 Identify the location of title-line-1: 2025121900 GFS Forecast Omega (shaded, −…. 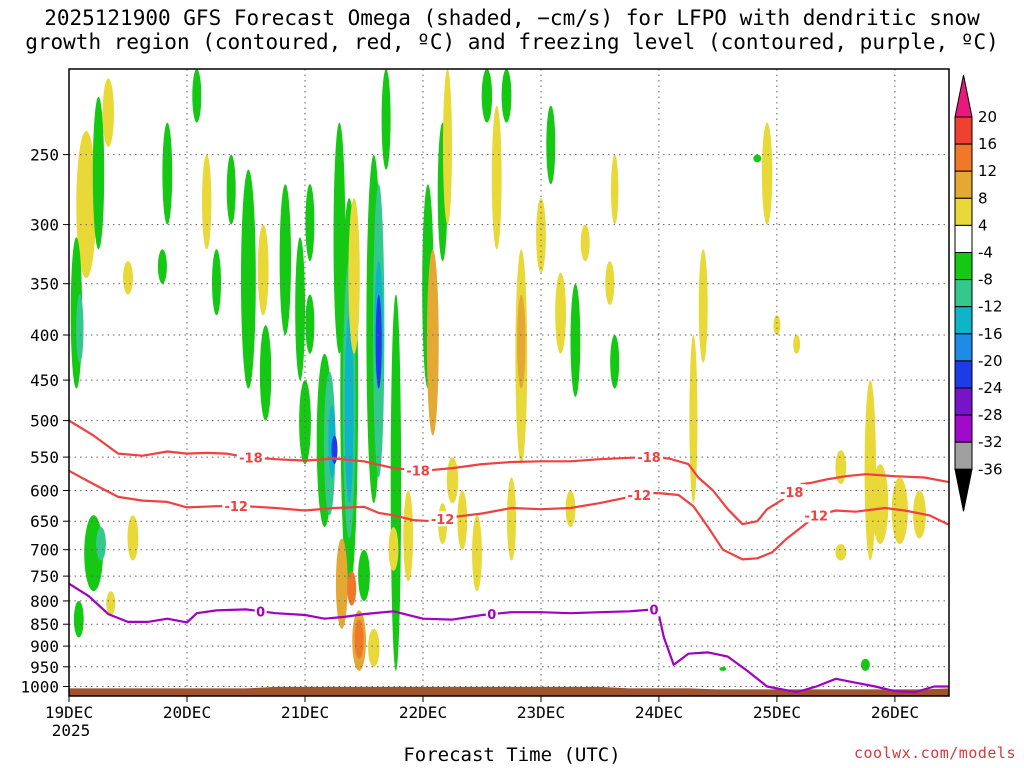
(512, 18).